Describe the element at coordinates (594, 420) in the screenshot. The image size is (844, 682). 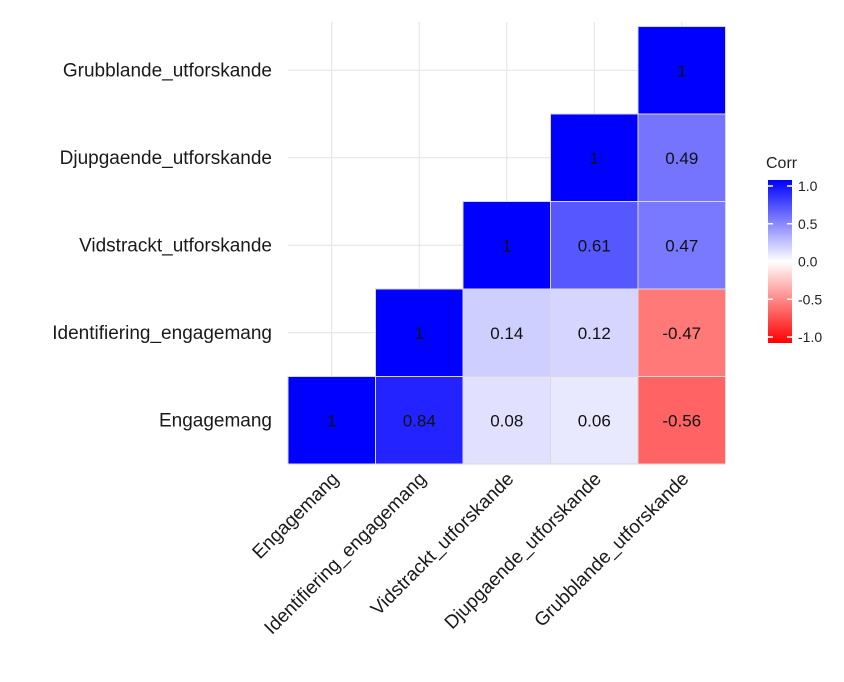
I see `cell-value-label: 0.06` at that location.